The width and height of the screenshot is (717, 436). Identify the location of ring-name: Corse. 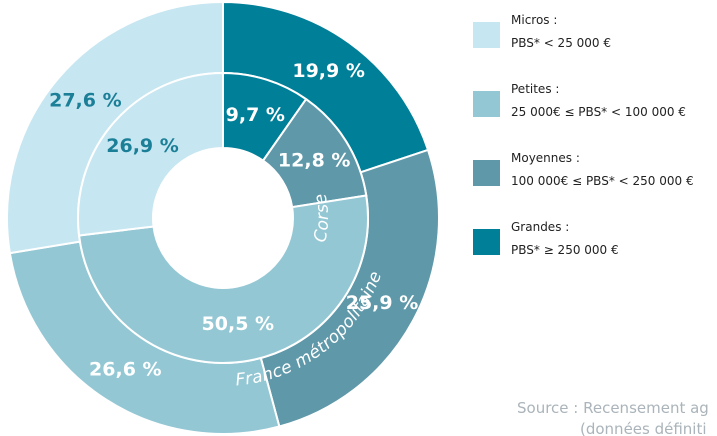
(321, 218).